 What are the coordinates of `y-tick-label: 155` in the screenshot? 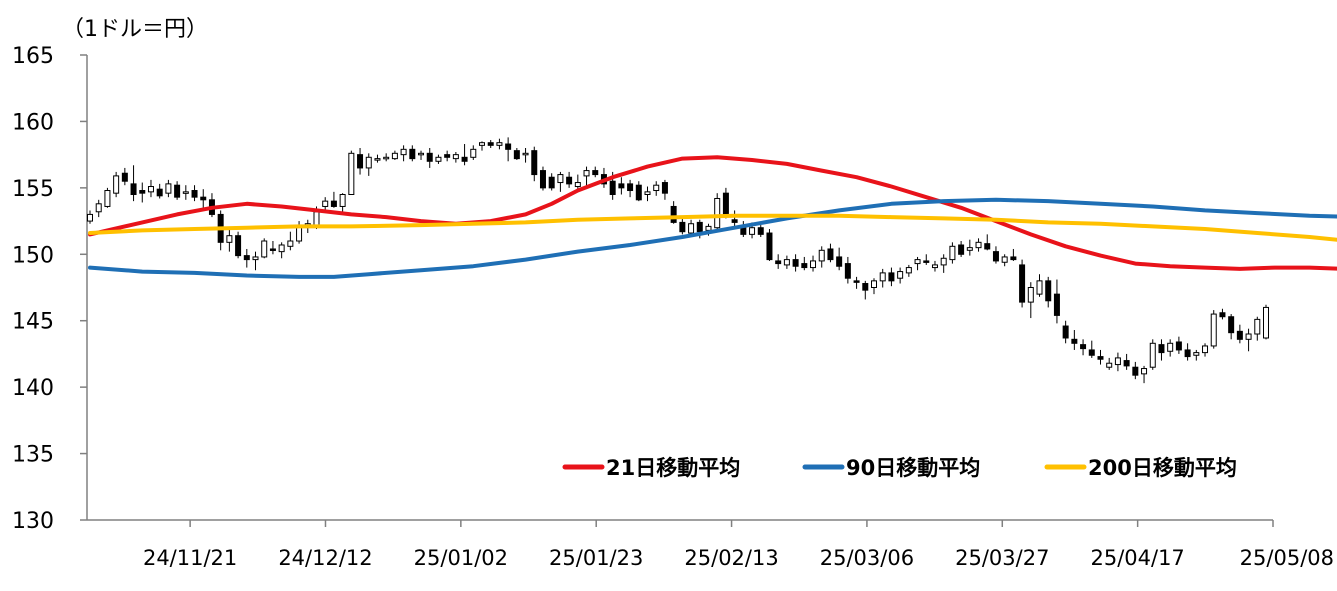 It's located at (33, 189).